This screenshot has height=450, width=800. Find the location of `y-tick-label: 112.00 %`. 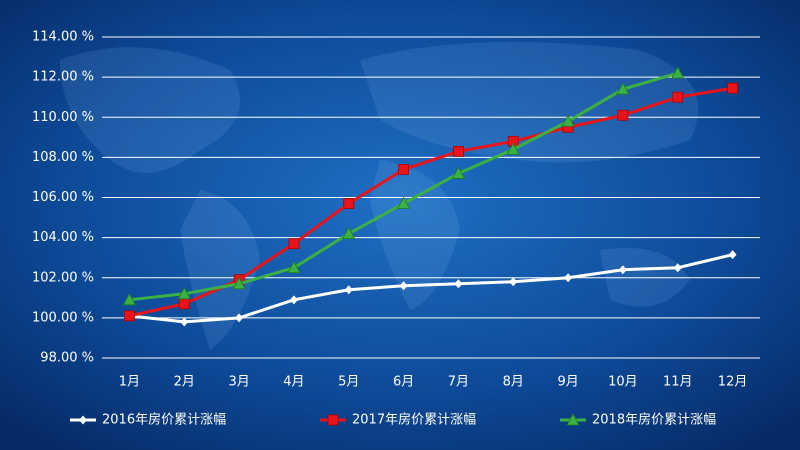

y-tick-label: 112.00 % is located at coordinates (63, 77).